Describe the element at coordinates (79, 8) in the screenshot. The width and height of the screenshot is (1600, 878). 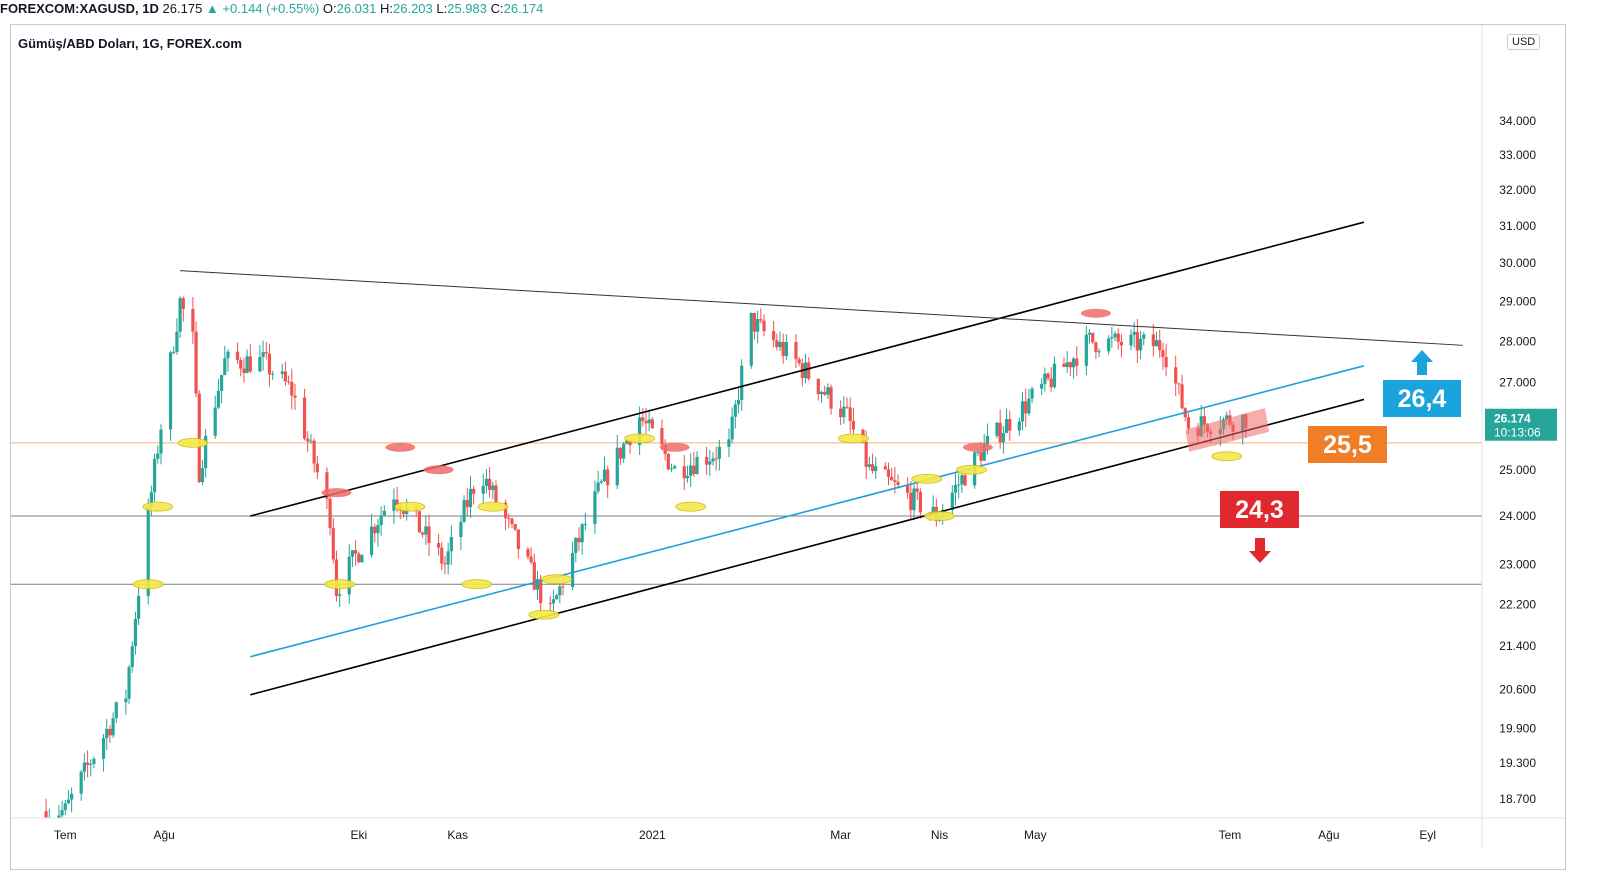
I see `symbol-name: FOREXCOM:XAGUSD, 1D` at that location.